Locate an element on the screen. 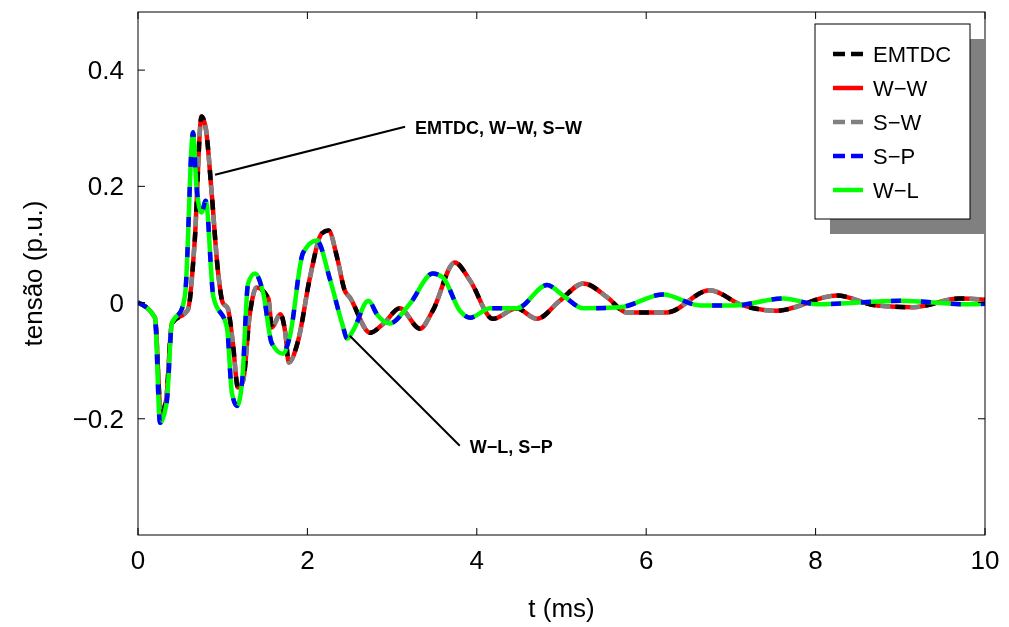 Image resolution: width=1009 pixels, height=627 pixels. annotation: EMTDC, W−W, S−W is located at coordinates (499, 127).